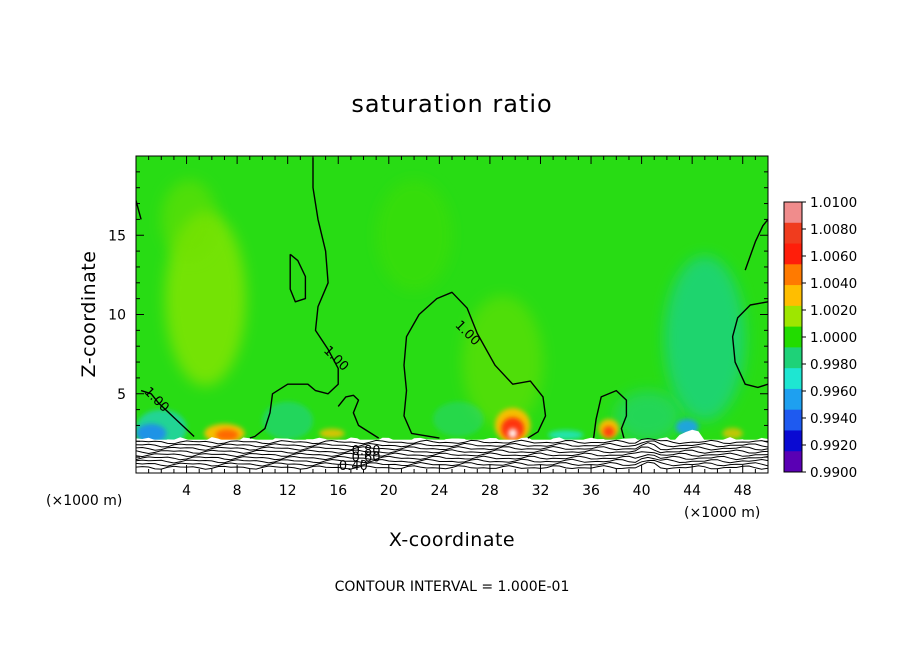 The image size is (904, 654). Describe the element at coordinates (121, 395) in the screenshot. I see `y-tick-label: 5` at that location.